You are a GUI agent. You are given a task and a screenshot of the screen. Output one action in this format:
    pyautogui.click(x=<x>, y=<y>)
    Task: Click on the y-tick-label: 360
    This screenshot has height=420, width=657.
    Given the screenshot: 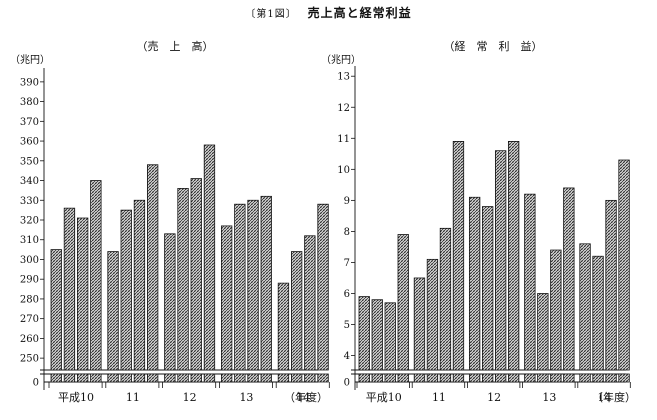 What is the action you would take?
    pyautogui.click(x=29, y=142)
    